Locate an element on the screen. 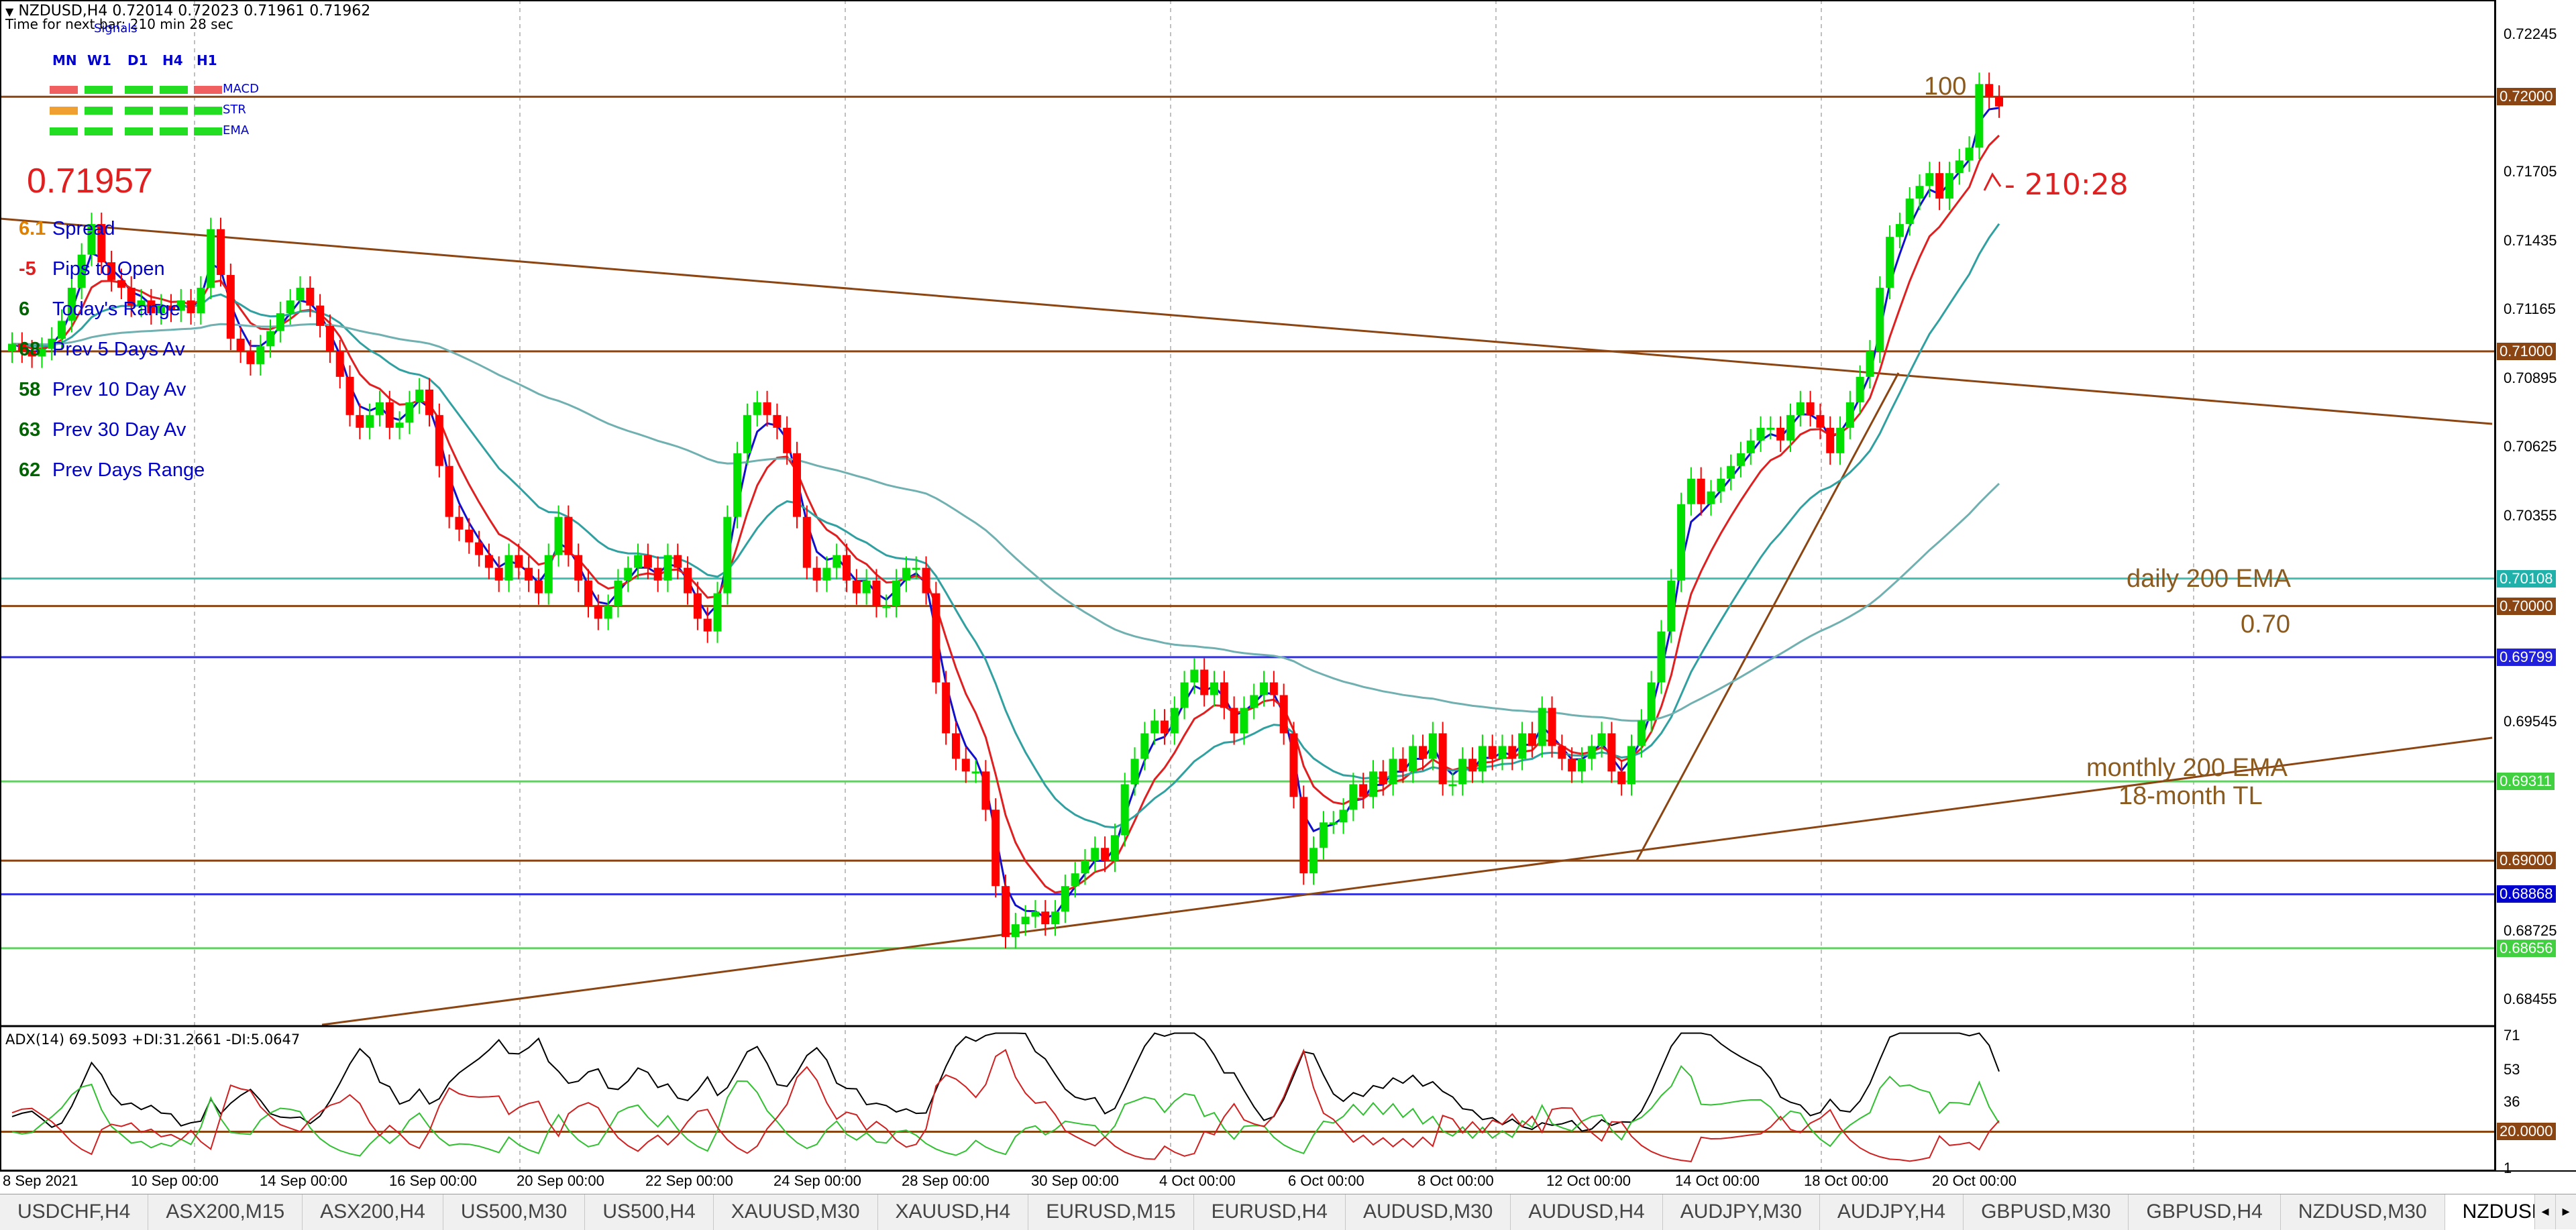 The height and width of the screenshot is (1230, 2576). signal-timeframe-h4: H4 is located at coordinates (172, 60).